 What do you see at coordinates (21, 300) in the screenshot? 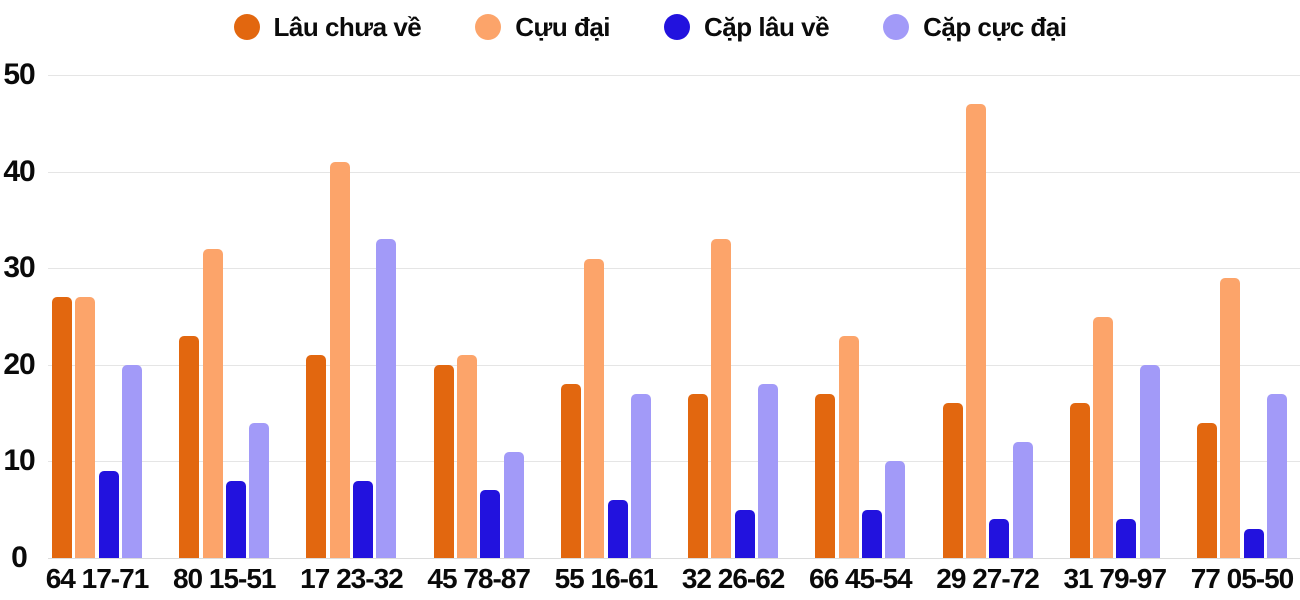
I see `y-axis: 0 10 20 30 40 50` at bounding box center [21, 300].